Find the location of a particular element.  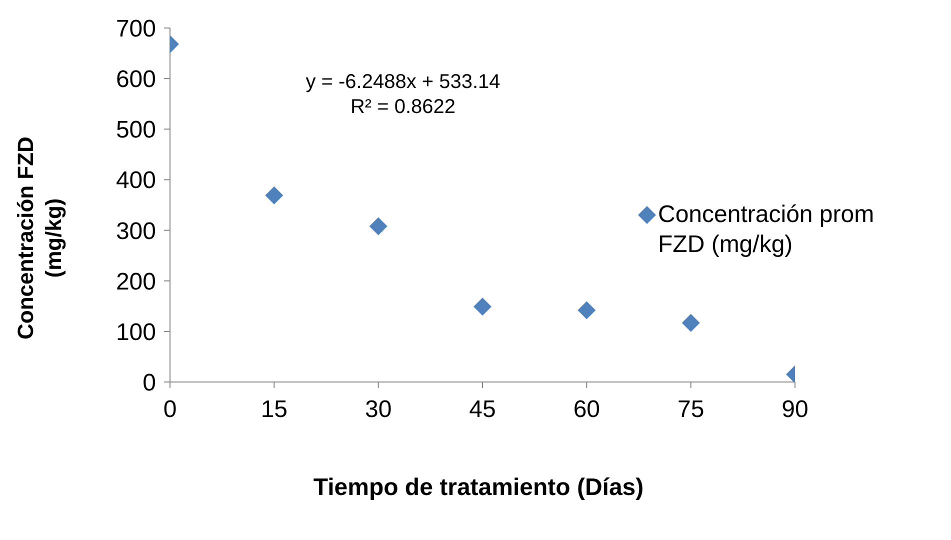

x-tick-label: 45 is located at coordinates (482, 410).